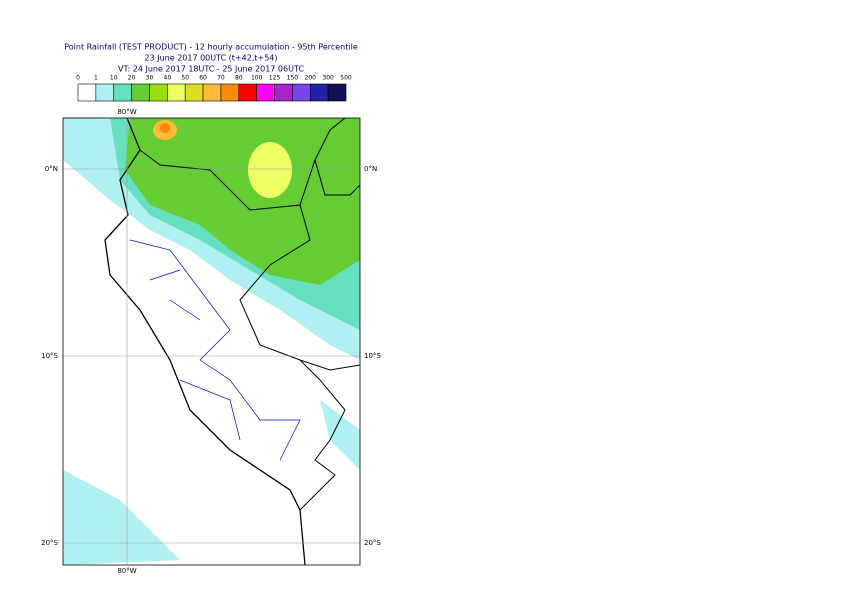 The height and width of the screenshot is (596, 842). Describe the element at coordinates (221, 78) in the screenshot. I see `legend-label: 70` at that location.